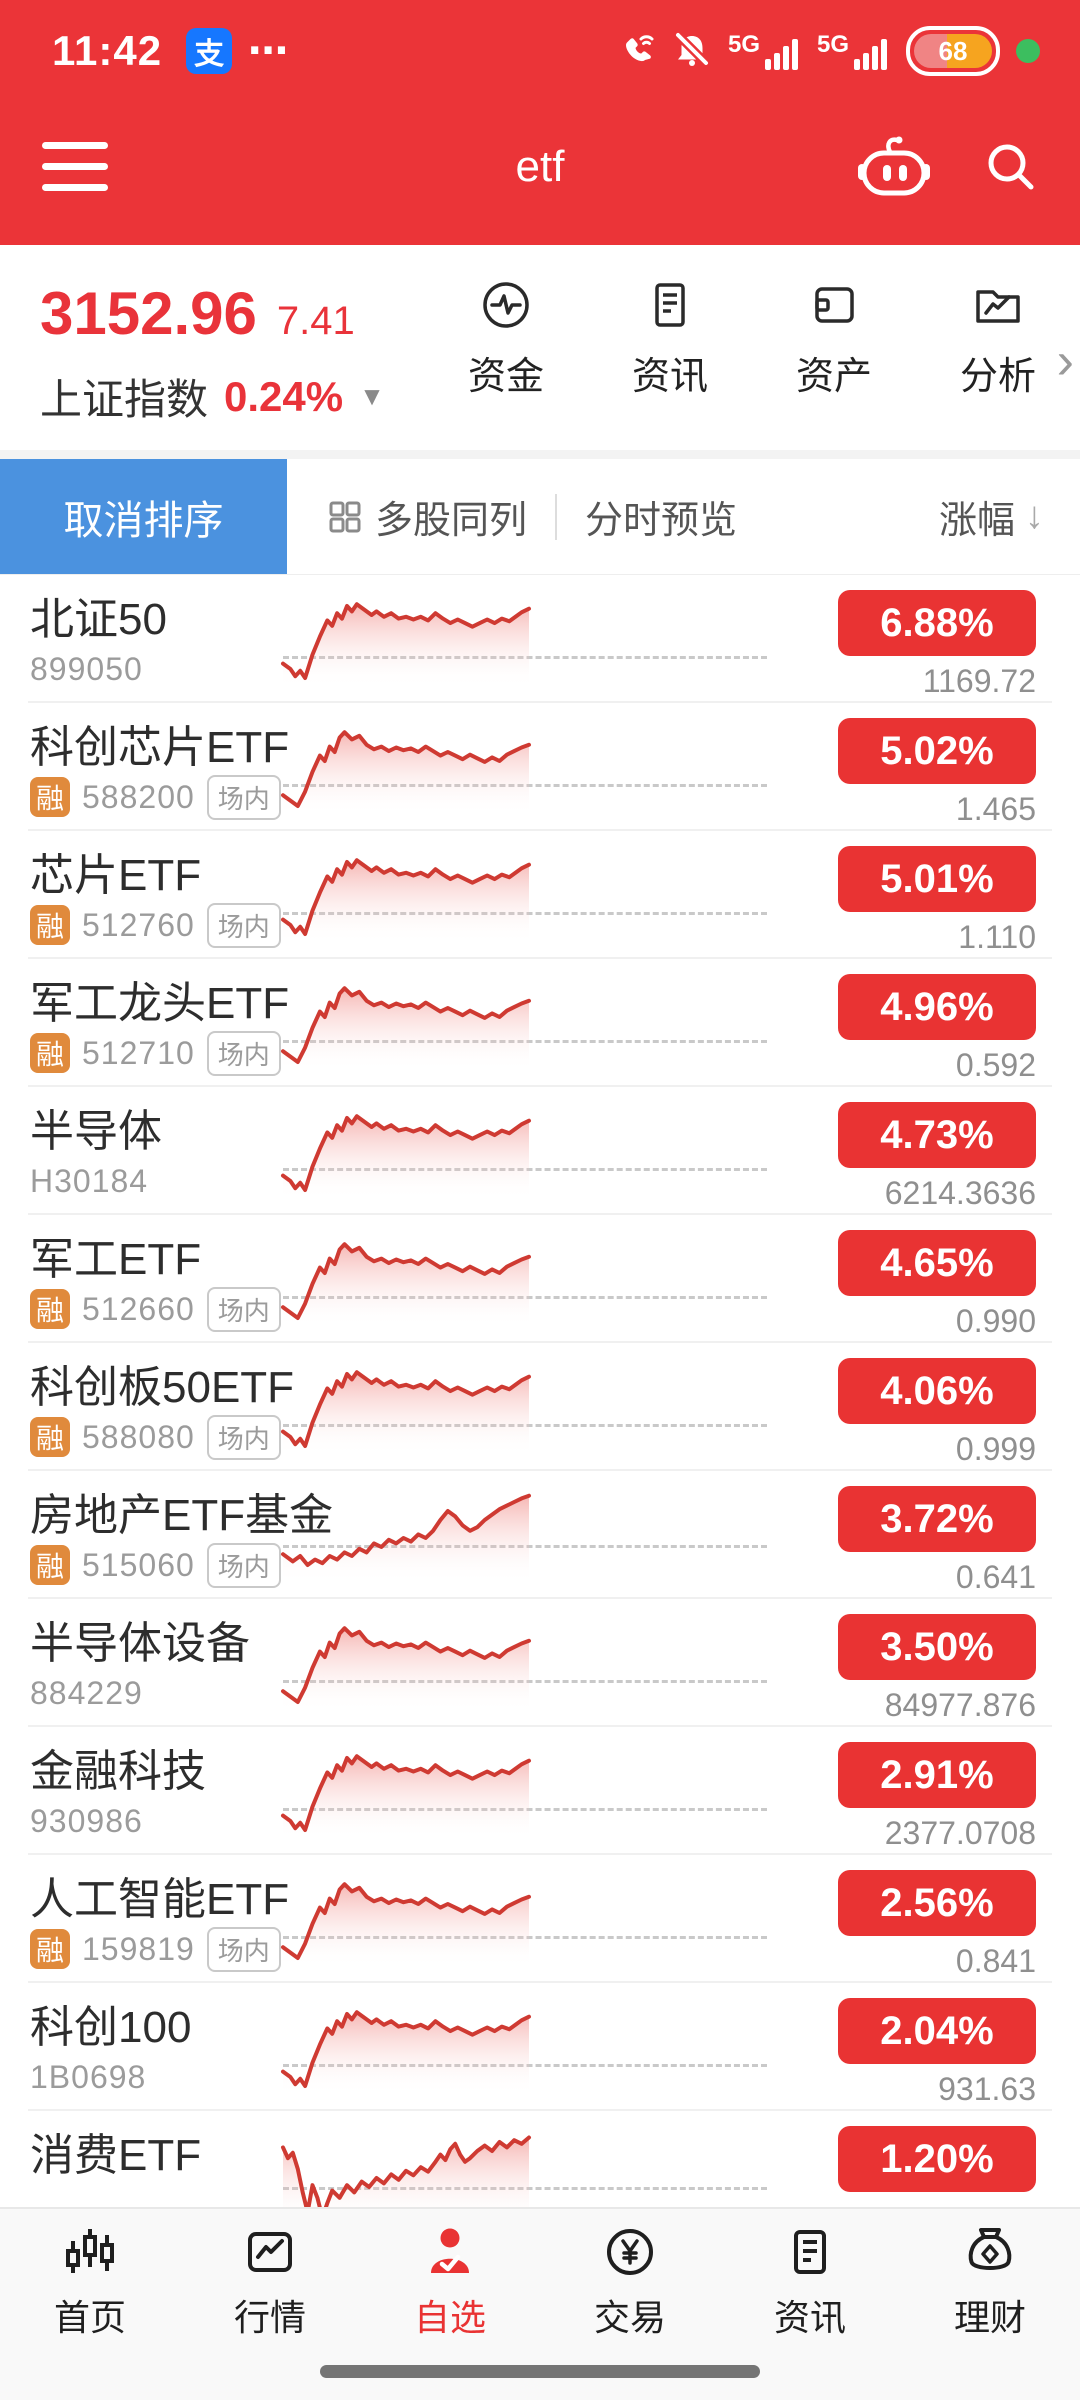 The image size is (1080, 2400). Describe the element at coordinates (540, 454) in the screenshot. I see `section-divider` at that location.